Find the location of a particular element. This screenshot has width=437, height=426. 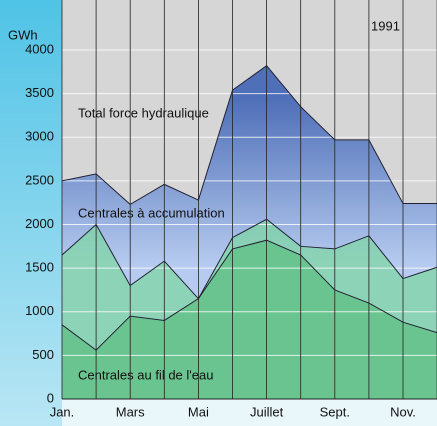

x-tick-label: Jan. is located at coordinates (62, 411).